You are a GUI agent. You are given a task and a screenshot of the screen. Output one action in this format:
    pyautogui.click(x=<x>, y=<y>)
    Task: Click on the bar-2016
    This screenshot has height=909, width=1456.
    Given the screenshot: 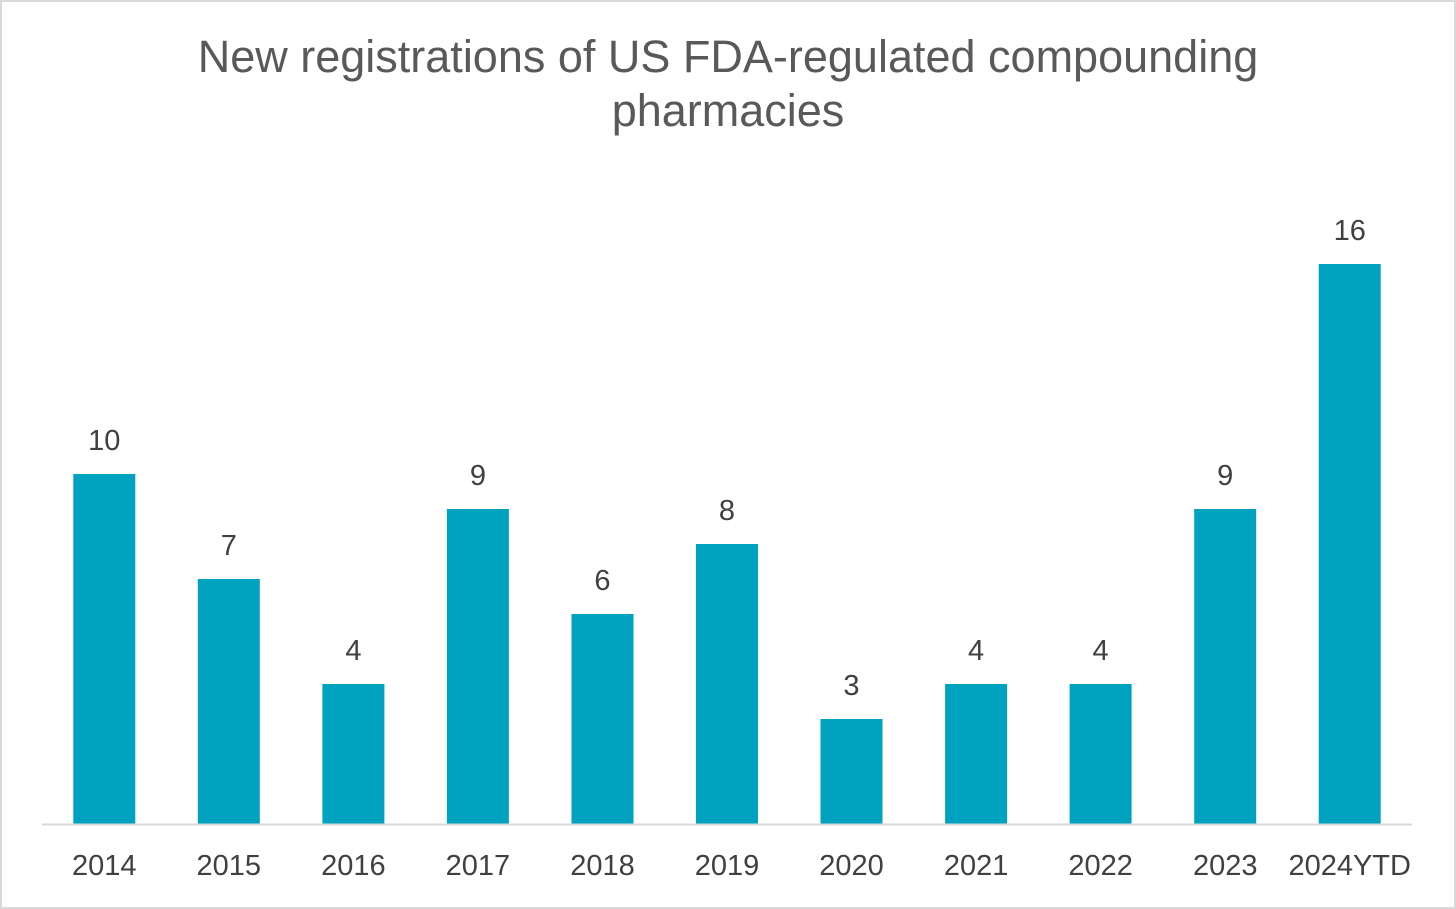 What is the action you would take?
    pyautogui.click(x=353, y=754)
    